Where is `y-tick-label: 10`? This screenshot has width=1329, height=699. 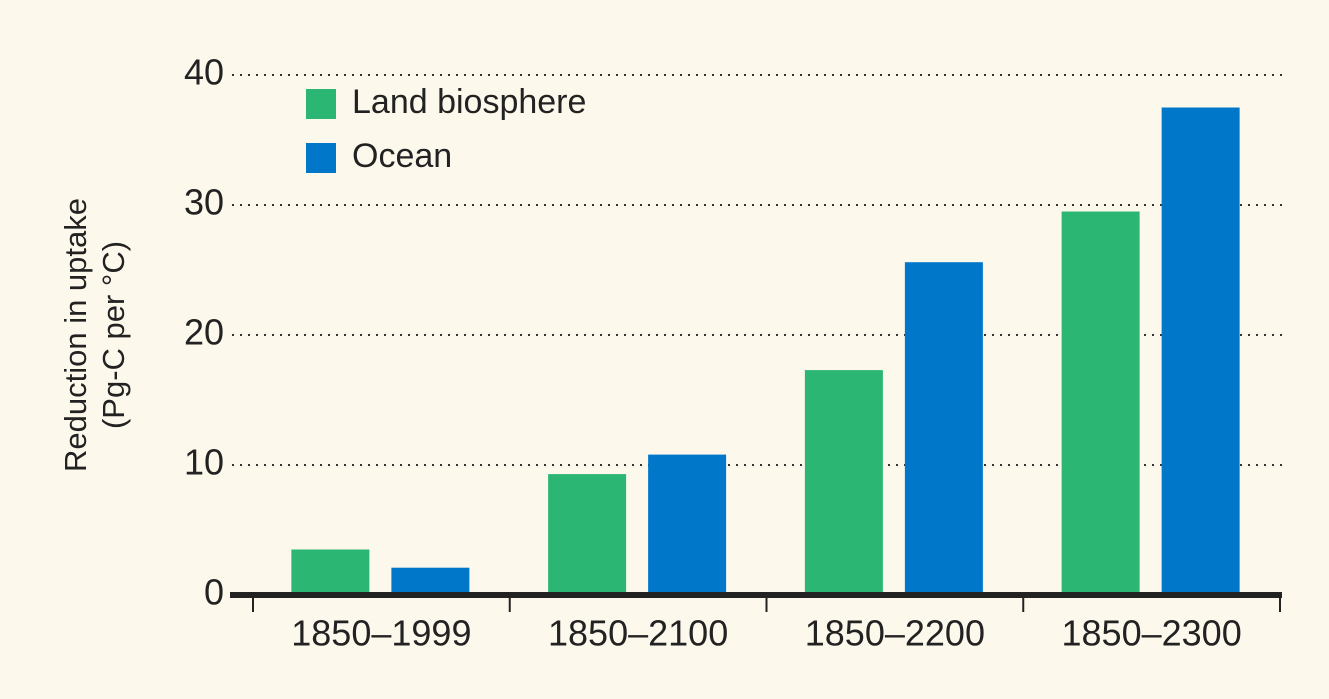 y-tick-label: 10 is located at coordinates (204, 462).